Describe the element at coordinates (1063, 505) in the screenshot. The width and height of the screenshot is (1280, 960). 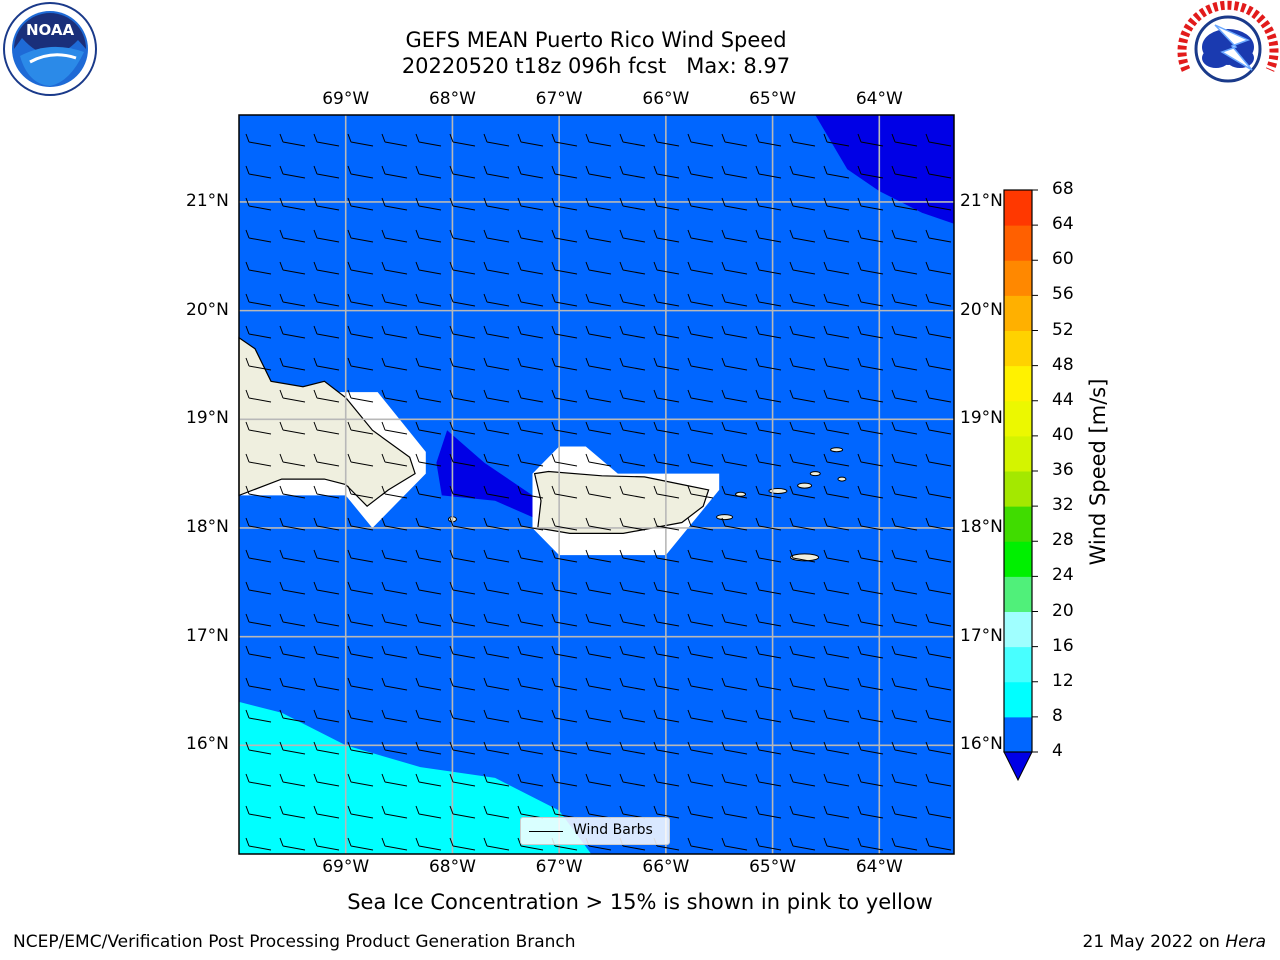
I see `colorbar-tick-label: 32` at that location.